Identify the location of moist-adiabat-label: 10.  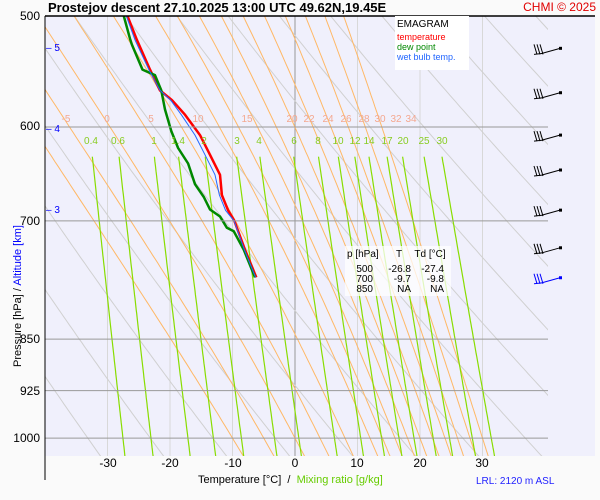
(198, 119).